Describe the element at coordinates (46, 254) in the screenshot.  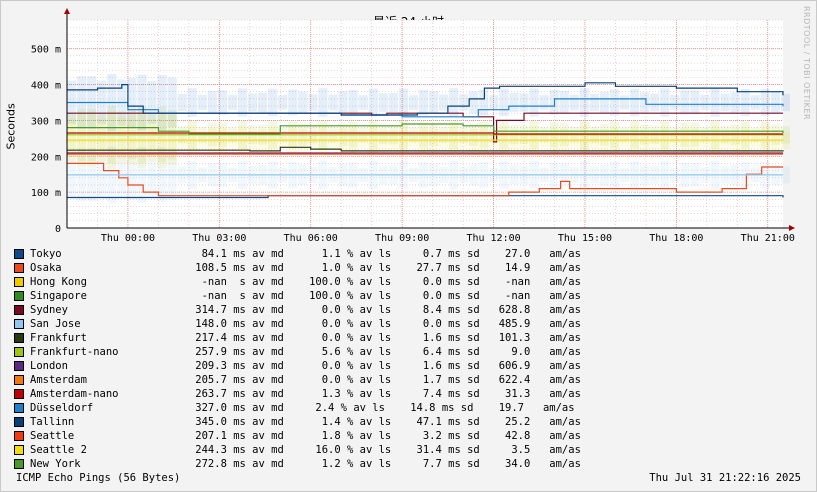
I see `legend-series-name: Tokyo` at that location.